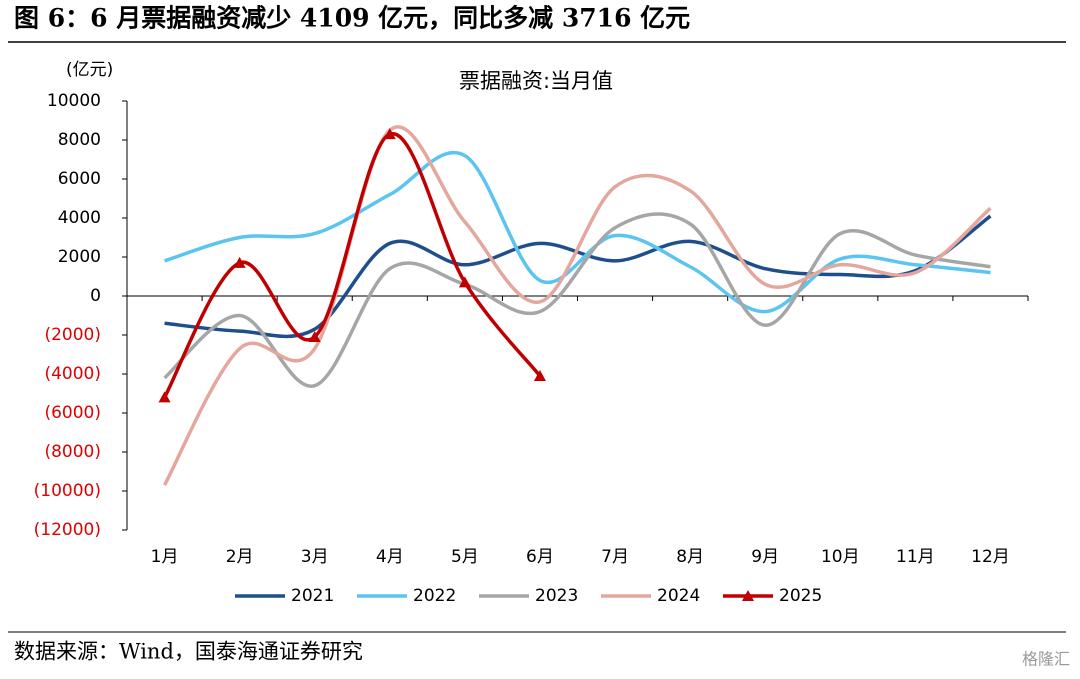 This screenshot has width=1080, height=679. I want to click on chart-title: 票据融资:当月值, so click(536, 81).